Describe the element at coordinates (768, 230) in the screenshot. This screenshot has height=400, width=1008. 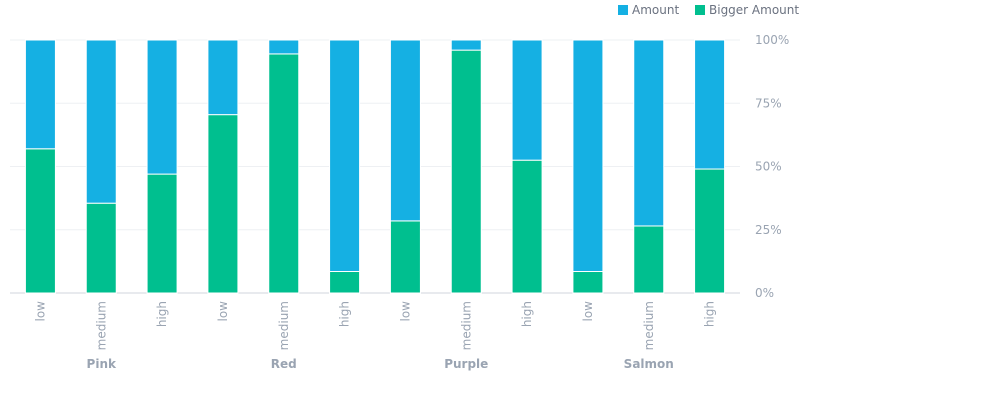
I see `y-tick-label: 25%` at that location.